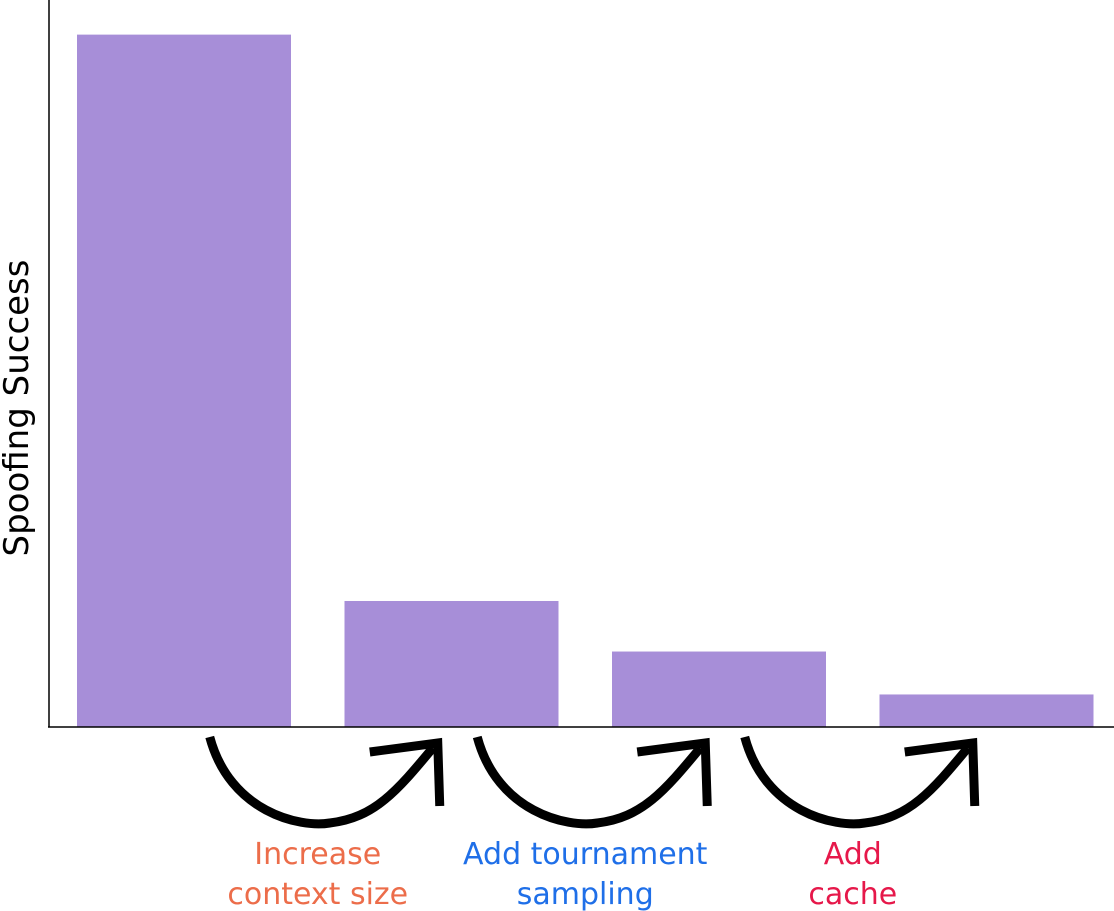 The height and width of the screenshot is (911, 1114). I want to click on arrows-group, so click(592, 782).